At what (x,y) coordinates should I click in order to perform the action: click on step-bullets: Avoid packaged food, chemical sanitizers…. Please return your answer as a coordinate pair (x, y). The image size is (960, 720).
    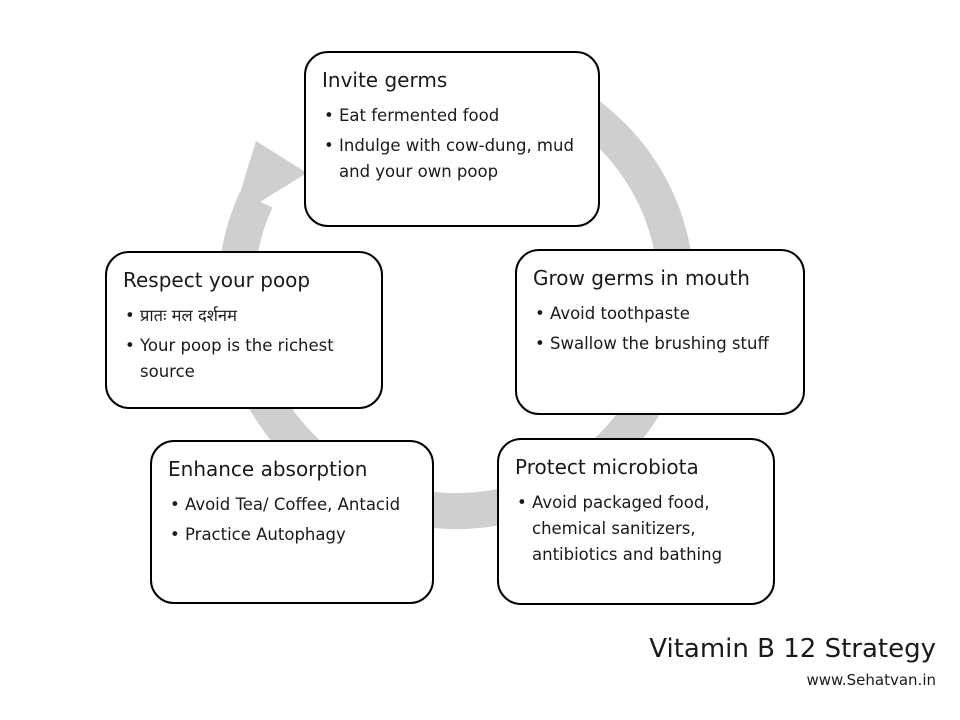
    Looking at the image, I should click on (635, 529).